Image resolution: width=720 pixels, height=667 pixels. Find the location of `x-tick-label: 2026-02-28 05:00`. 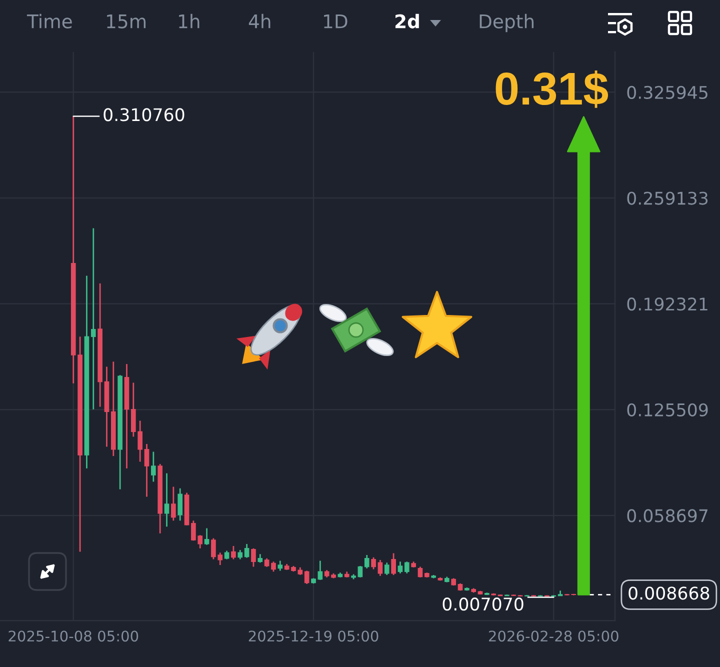

x-tick-label: 2026-02-28 05:00 is located at coordinates (553, 636).